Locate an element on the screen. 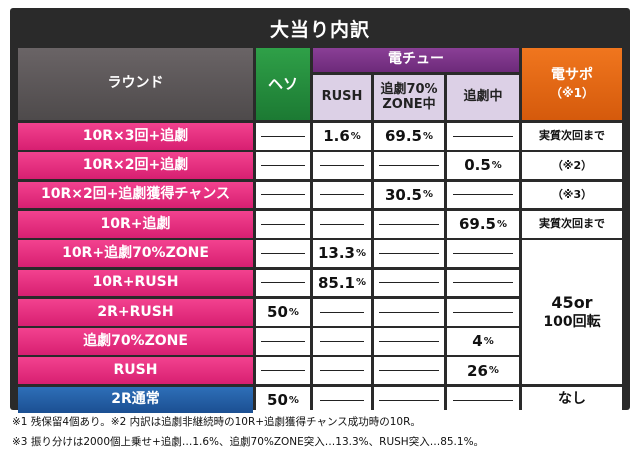 The height and width of the screenshot is (462, 640). header-round: ラウンド is located at coordinates (135, 84).